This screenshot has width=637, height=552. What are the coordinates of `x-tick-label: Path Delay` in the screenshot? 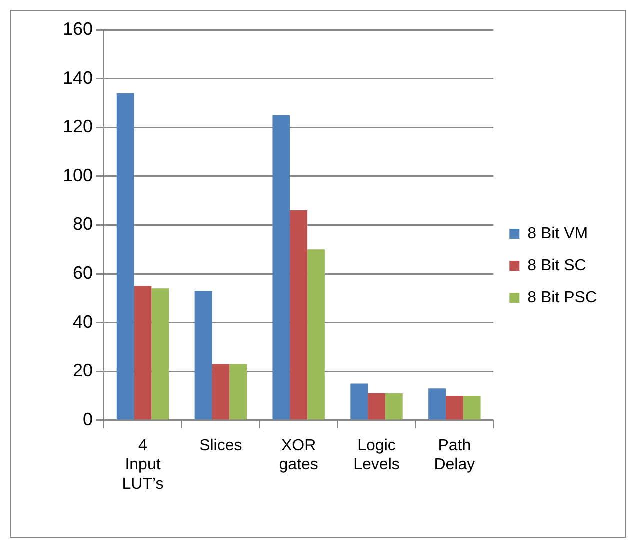 It's located at (455, 455).